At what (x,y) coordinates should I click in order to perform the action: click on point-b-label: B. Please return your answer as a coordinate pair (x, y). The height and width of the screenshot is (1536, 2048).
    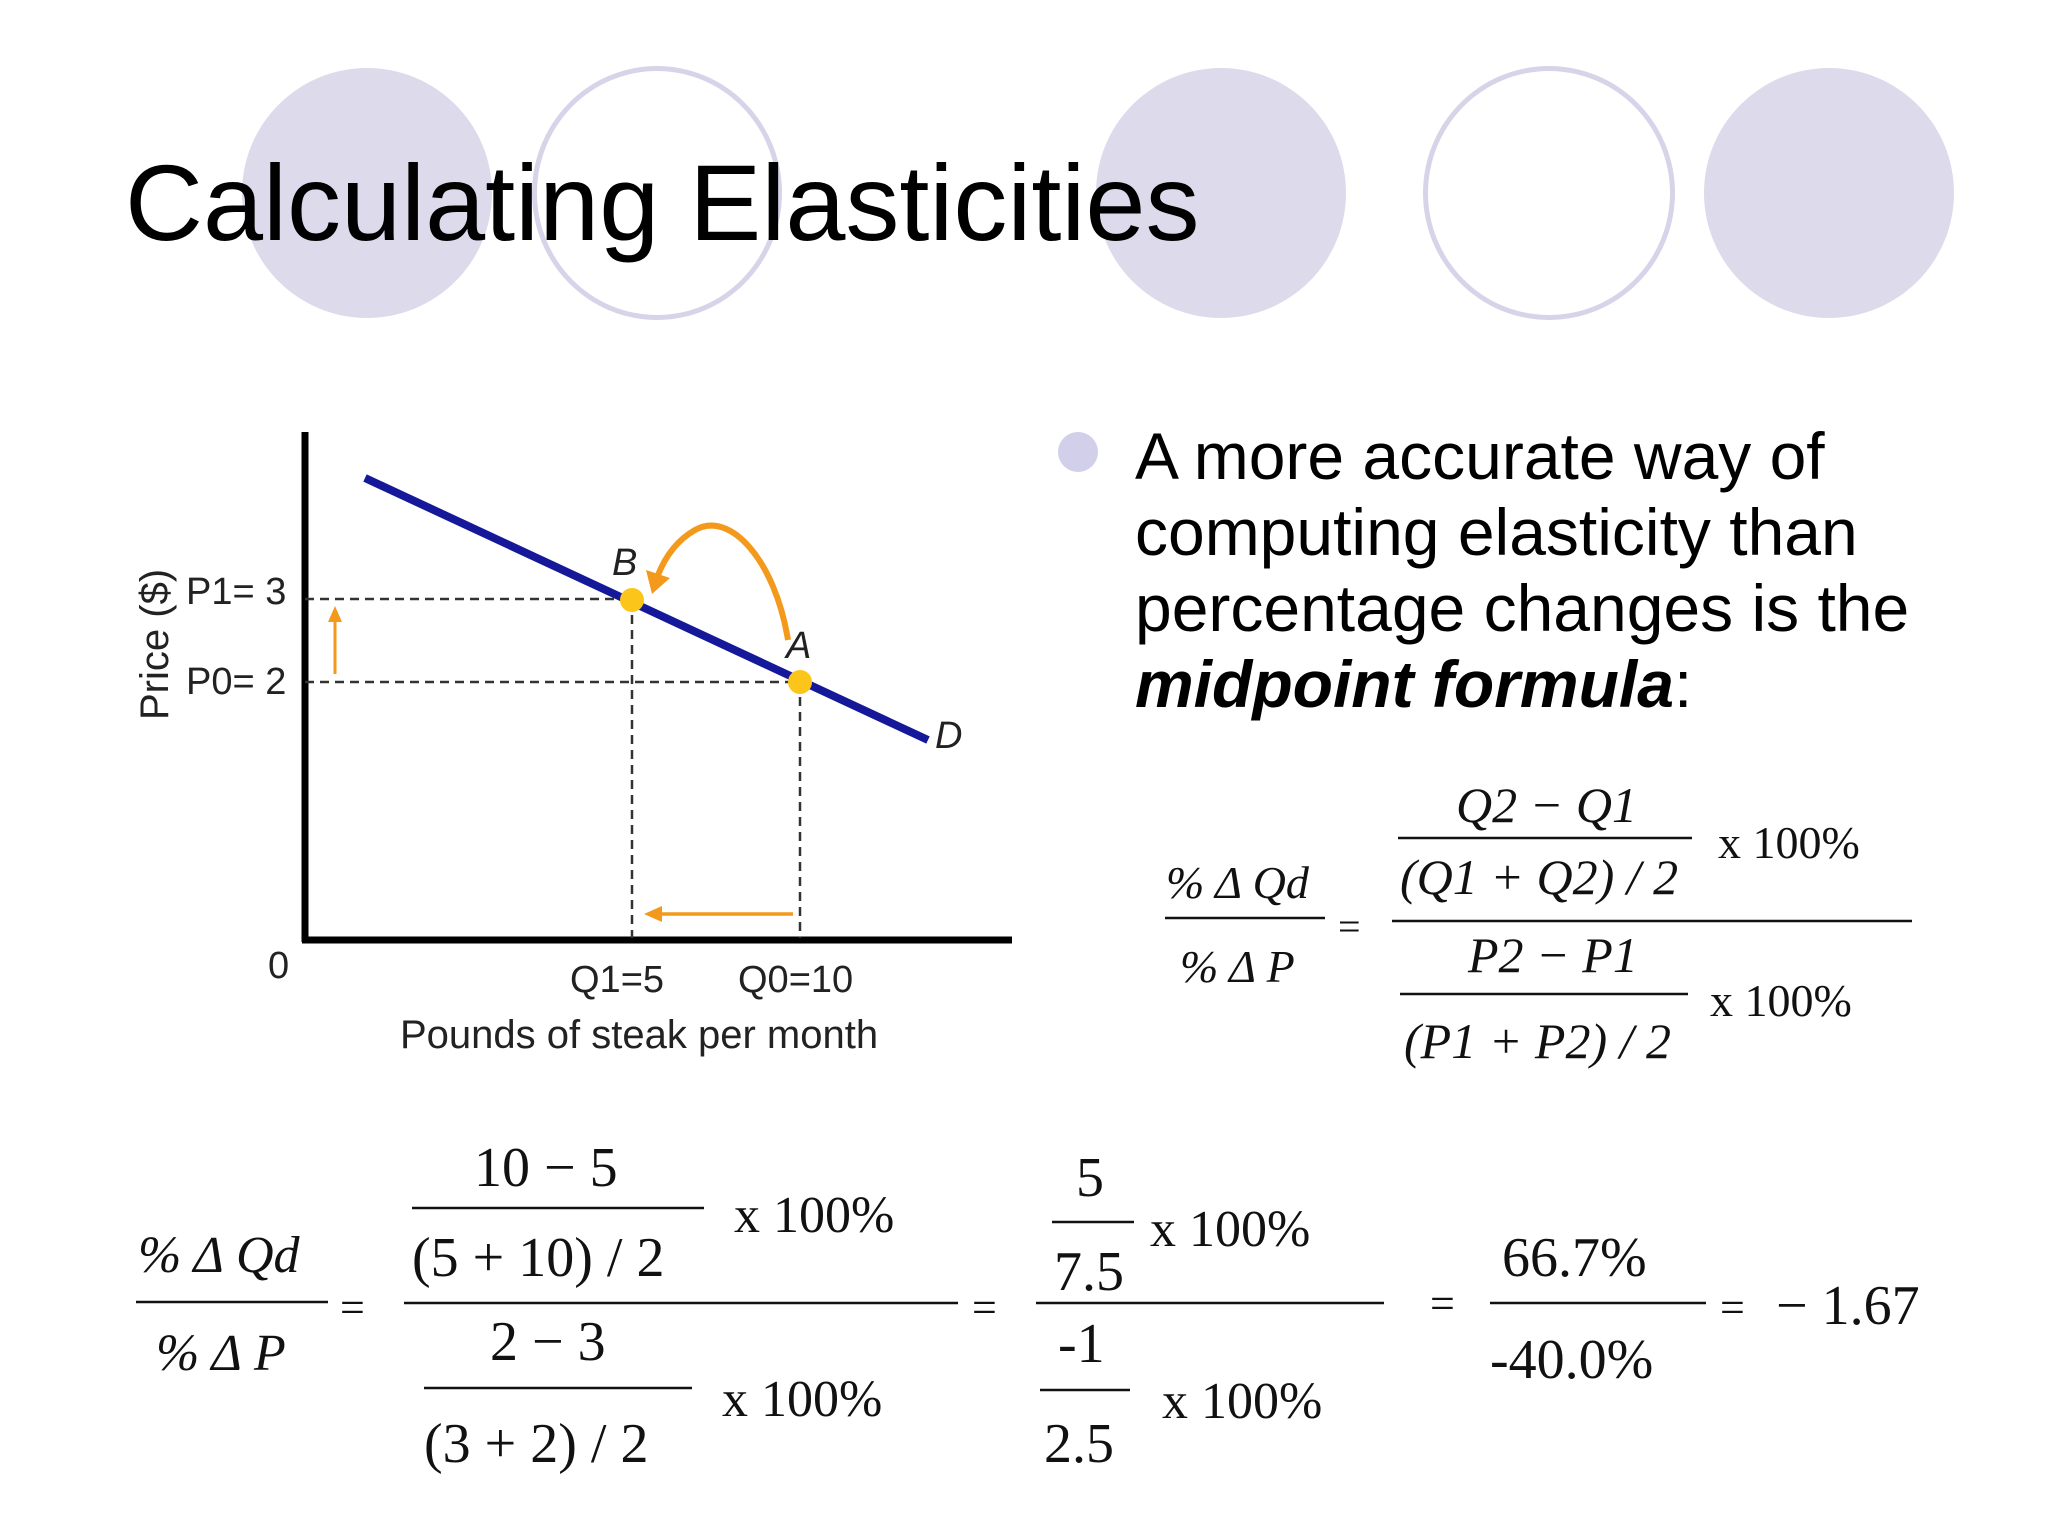
    Looking at the image, I should click on (624, 563).